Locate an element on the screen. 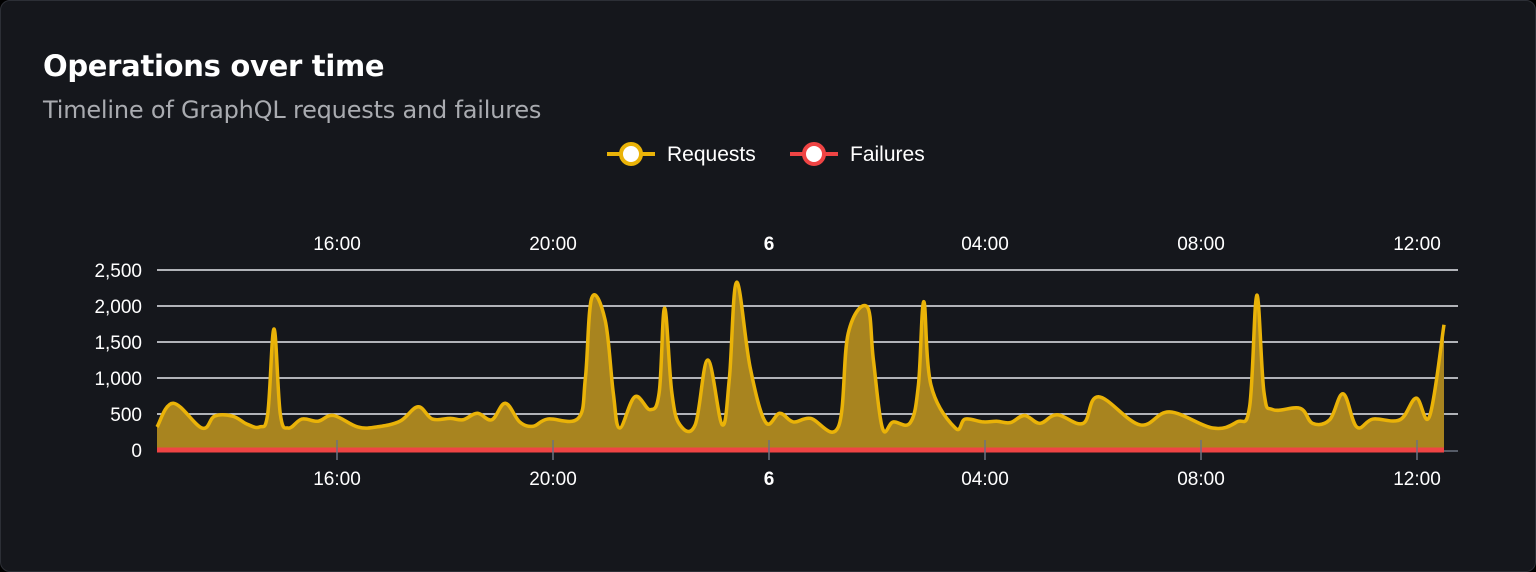 This screenshot has height=572, width=1536. y-tick-label: 2,000 is located at coordinates (118, 307).